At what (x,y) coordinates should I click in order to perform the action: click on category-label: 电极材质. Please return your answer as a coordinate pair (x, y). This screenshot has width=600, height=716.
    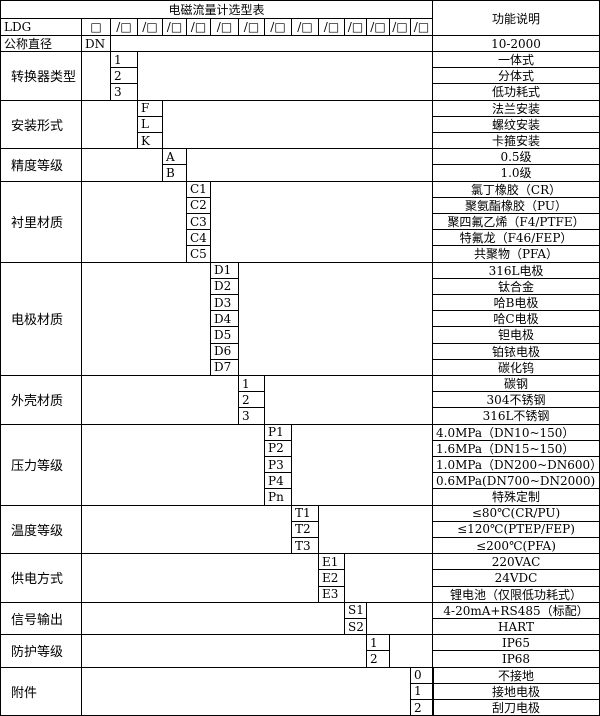
    Looking at the image, I should click on (41, 318).